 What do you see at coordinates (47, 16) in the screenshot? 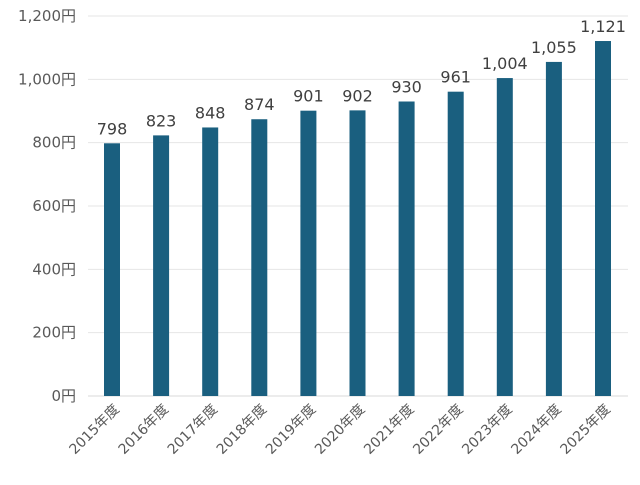
I see `y-tick-label: 1,200円` at bounding box center [47, 16].